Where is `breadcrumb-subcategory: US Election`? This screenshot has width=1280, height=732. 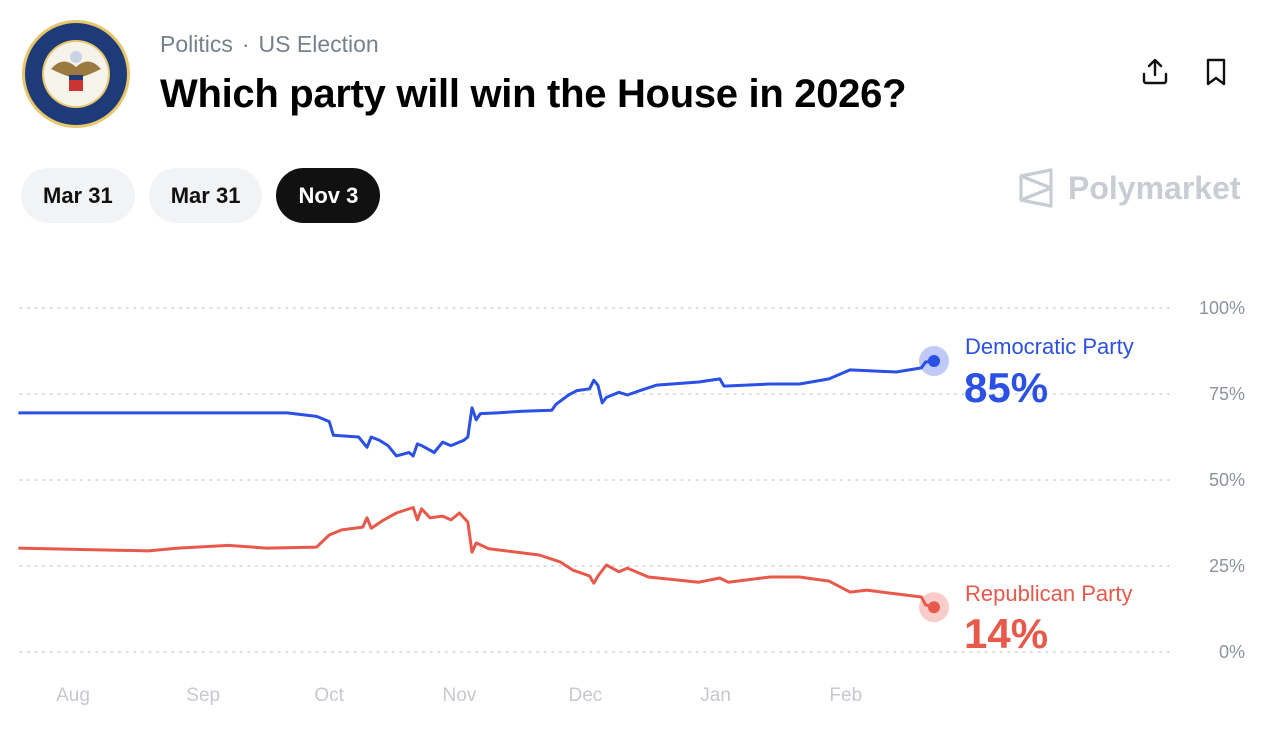
breadcrumb-subcategory: US Election is located at coordinates (318, 44).